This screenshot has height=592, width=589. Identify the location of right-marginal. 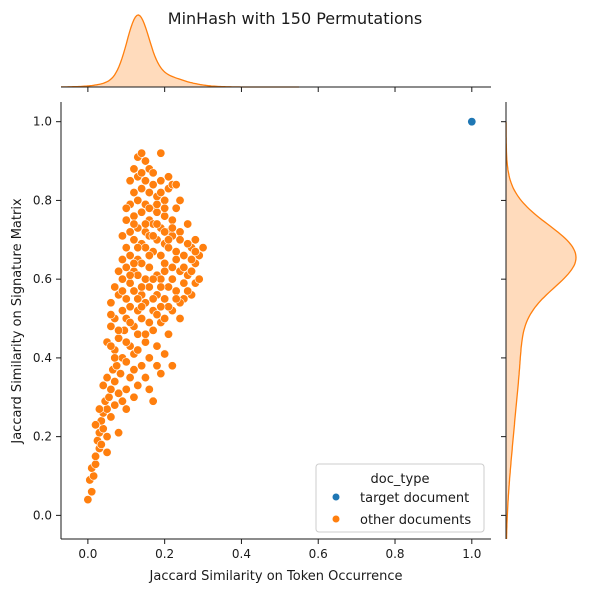
(541, 321).